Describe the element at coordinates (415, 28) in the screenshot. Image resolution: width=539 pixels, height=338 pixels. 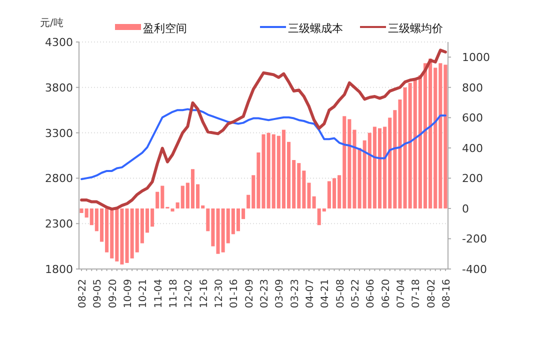
I see `legend-label: 三级螺均价` at that location.